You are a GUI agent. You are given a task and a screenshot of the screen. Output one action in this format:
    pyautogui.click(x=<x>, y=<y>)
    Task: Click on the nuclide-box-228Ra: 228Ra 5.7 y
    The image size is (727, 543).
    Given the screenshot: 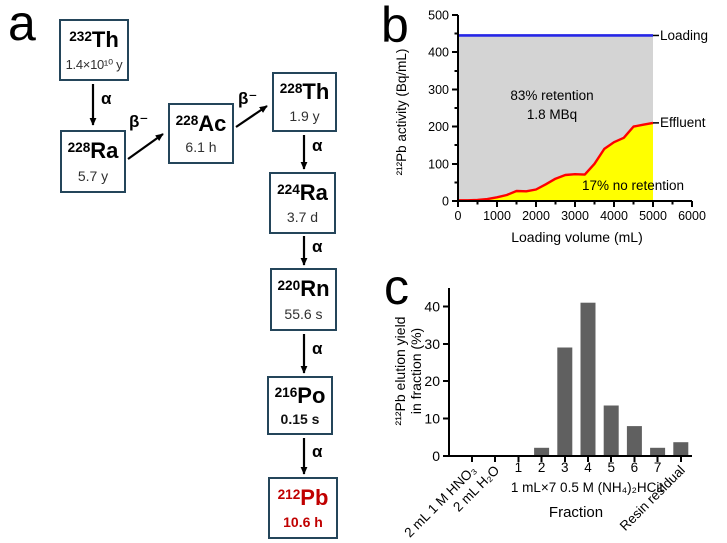 What is the action you would take?
    pyautogui.click(x=93, y=161)
    